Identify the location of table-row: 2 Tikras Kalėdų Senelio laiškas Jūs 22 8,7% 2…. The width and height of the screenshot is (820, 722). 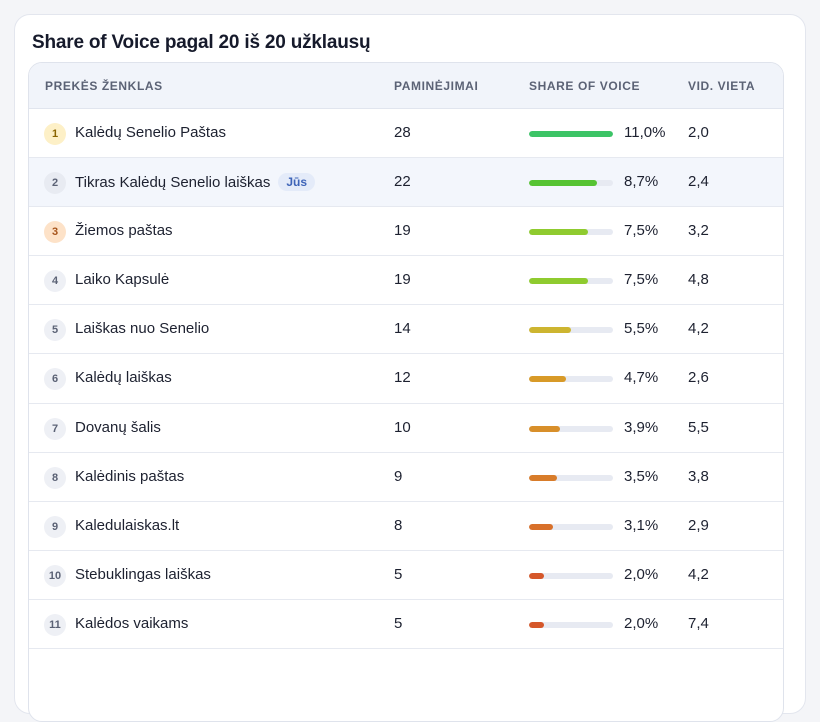
(406, 183).